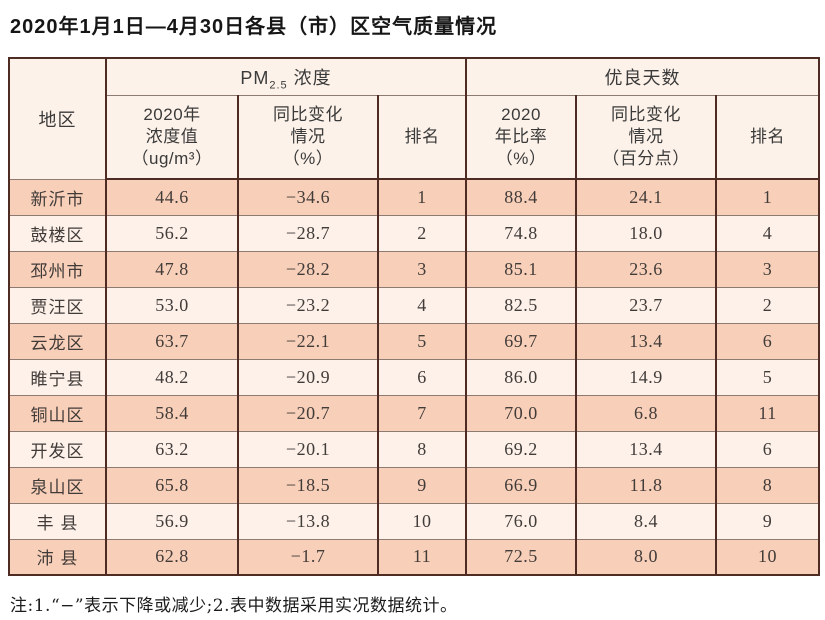 The image size is (825, 620). I want to click on table-row-fengxian: 丰 县 56.9 −13.8 10 76.0 8.4 9, so click(414, 521).